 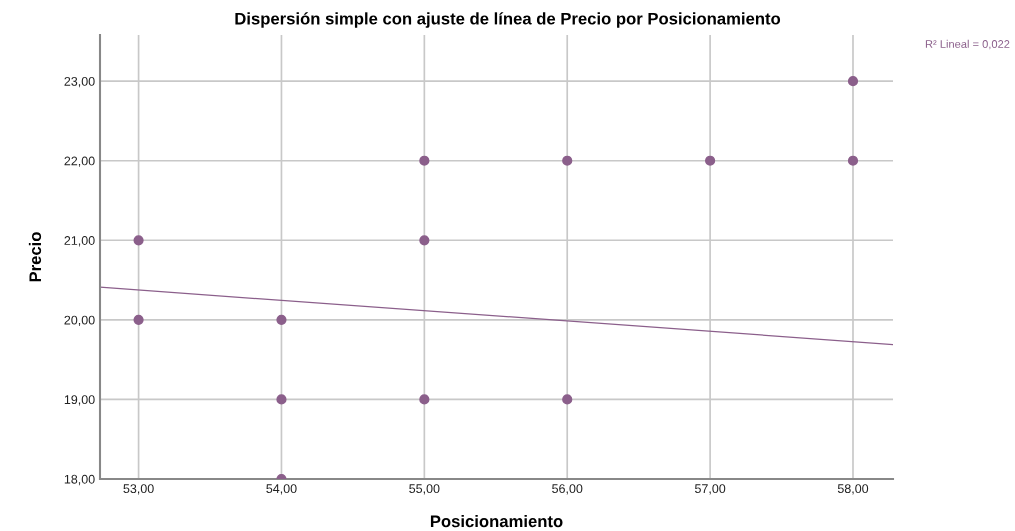 I want to click on x-tick-label: 58,00, so click(x=853, y=489).